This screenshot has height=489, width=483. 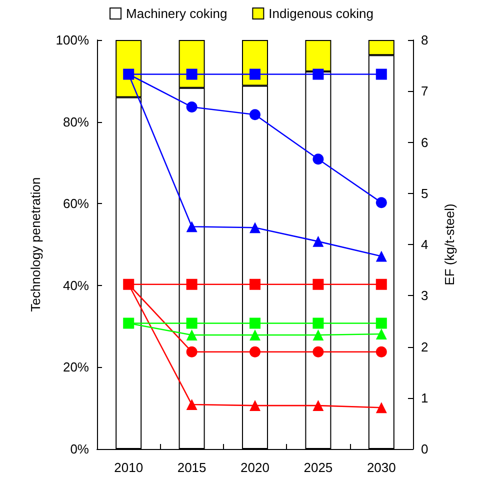 I want to click on x-tick-label: 2030, so click(x=381, y=467).